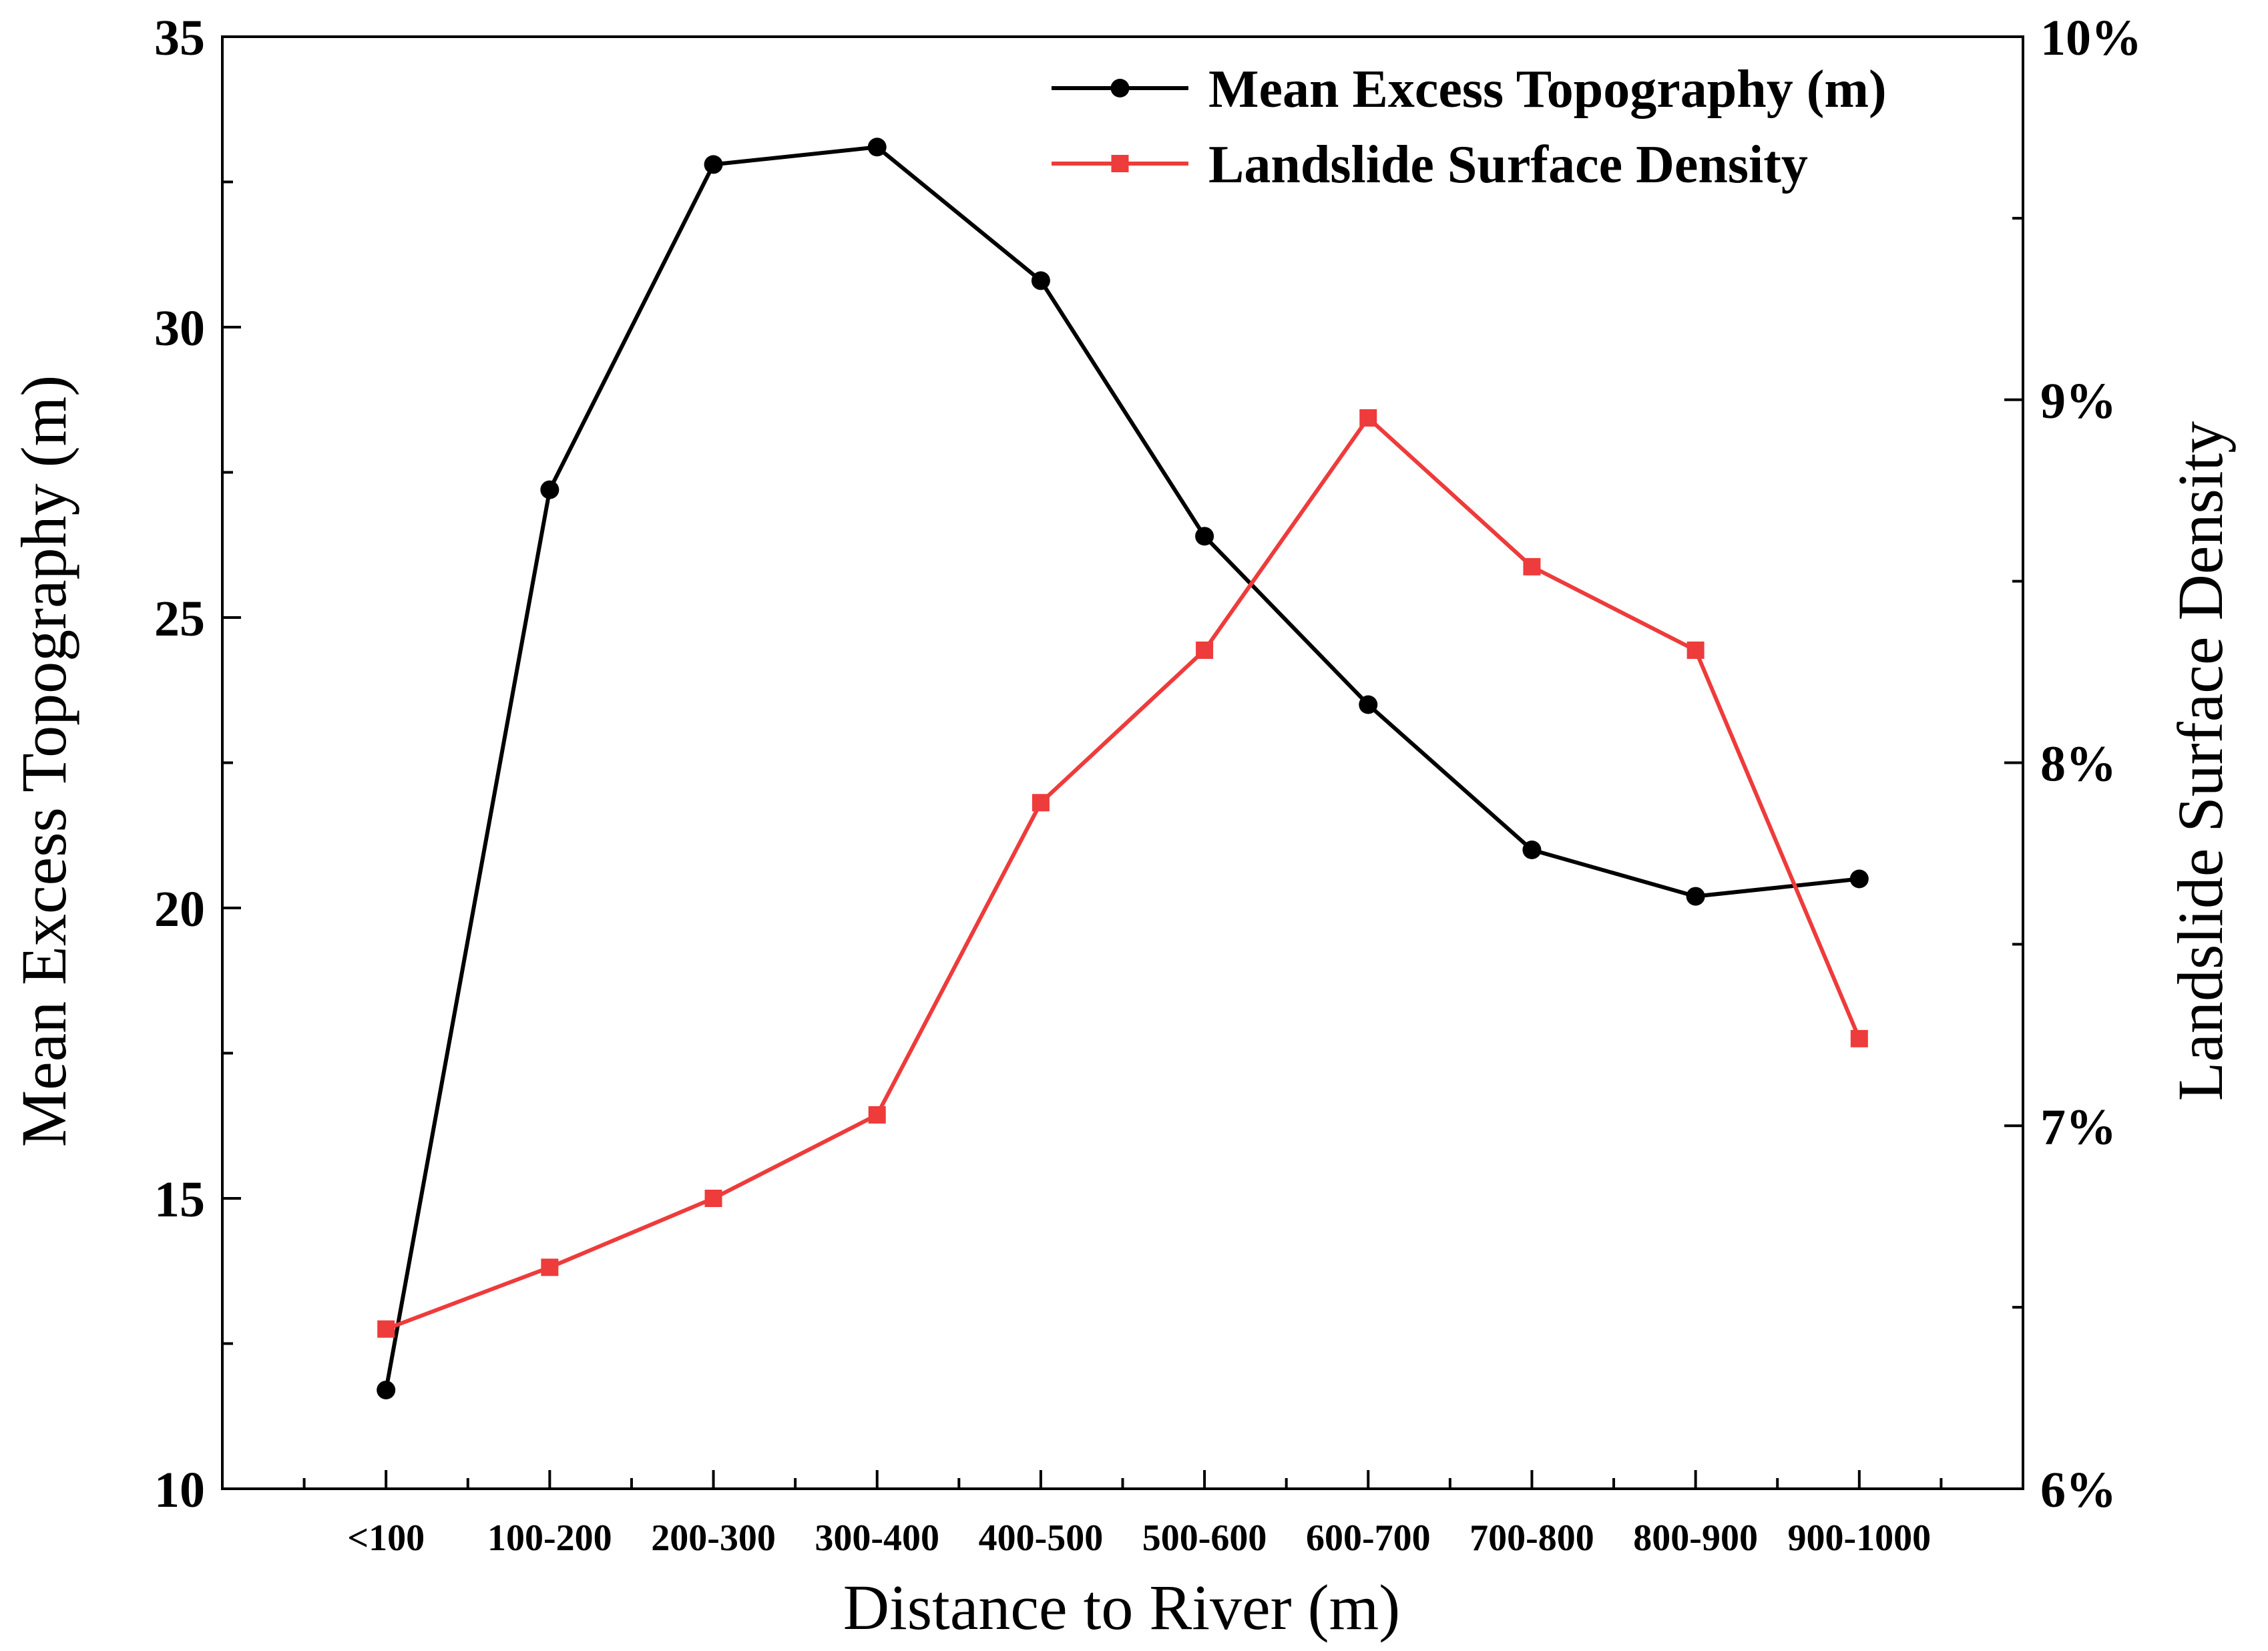  What do you see at coordinates (1695, 1538) in the screenshot?
I see `x-tick-label: 800-900` at bounding box center [1695, 1538].